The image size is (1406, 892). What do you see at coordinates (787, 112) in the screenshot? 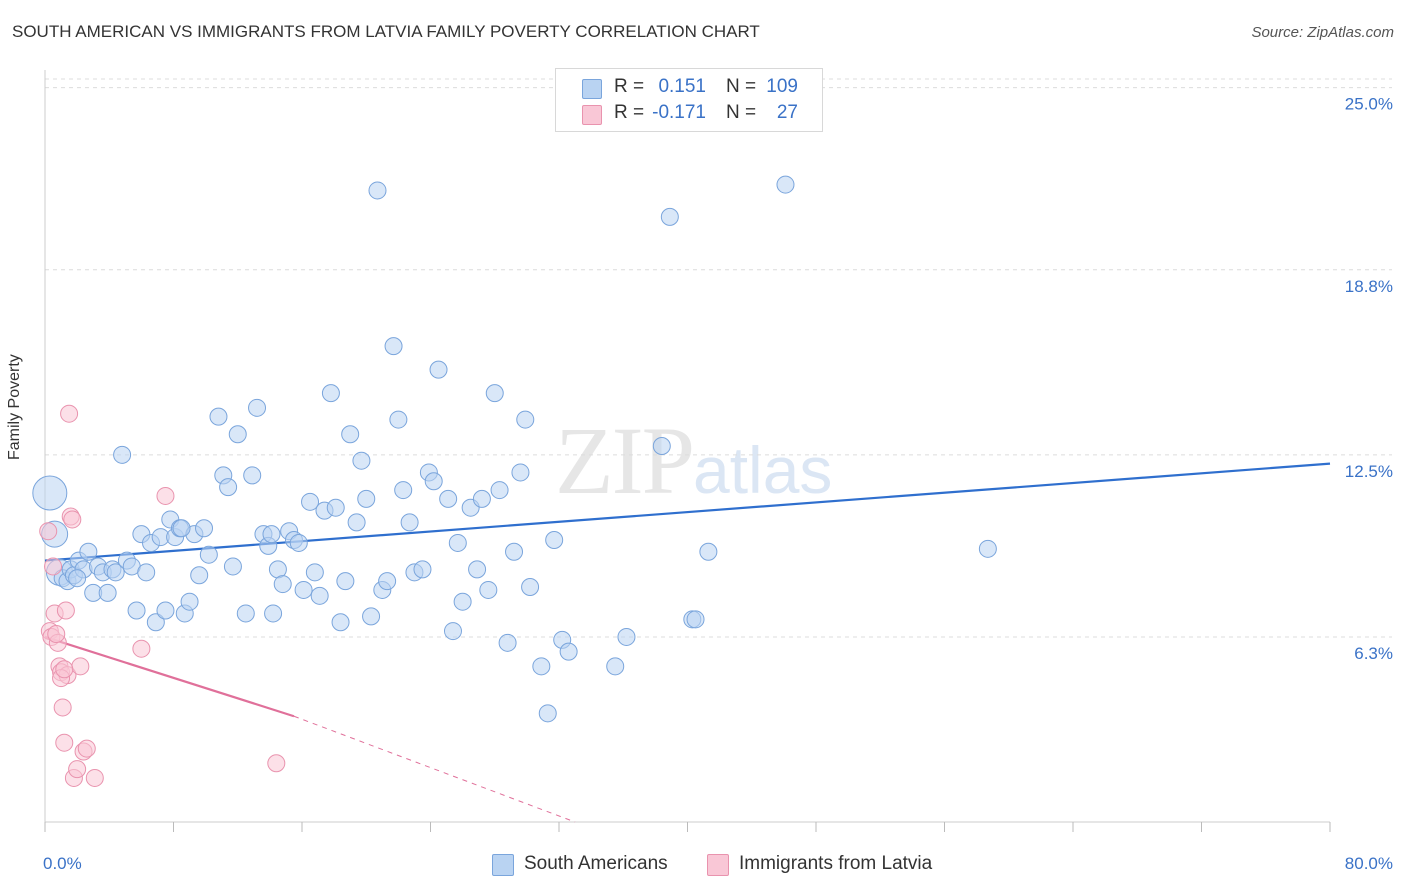
I see `n-value: 27` at bounding box center [787, 112].